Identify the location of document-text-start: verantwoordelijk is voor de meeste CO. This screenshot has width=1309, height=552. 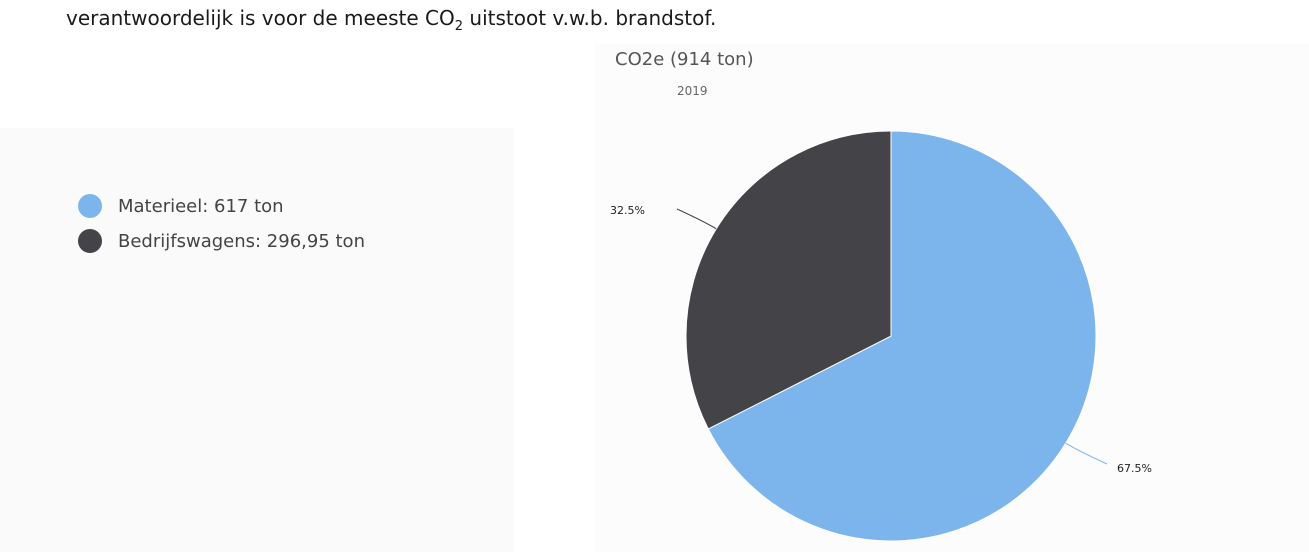
(260, 18).